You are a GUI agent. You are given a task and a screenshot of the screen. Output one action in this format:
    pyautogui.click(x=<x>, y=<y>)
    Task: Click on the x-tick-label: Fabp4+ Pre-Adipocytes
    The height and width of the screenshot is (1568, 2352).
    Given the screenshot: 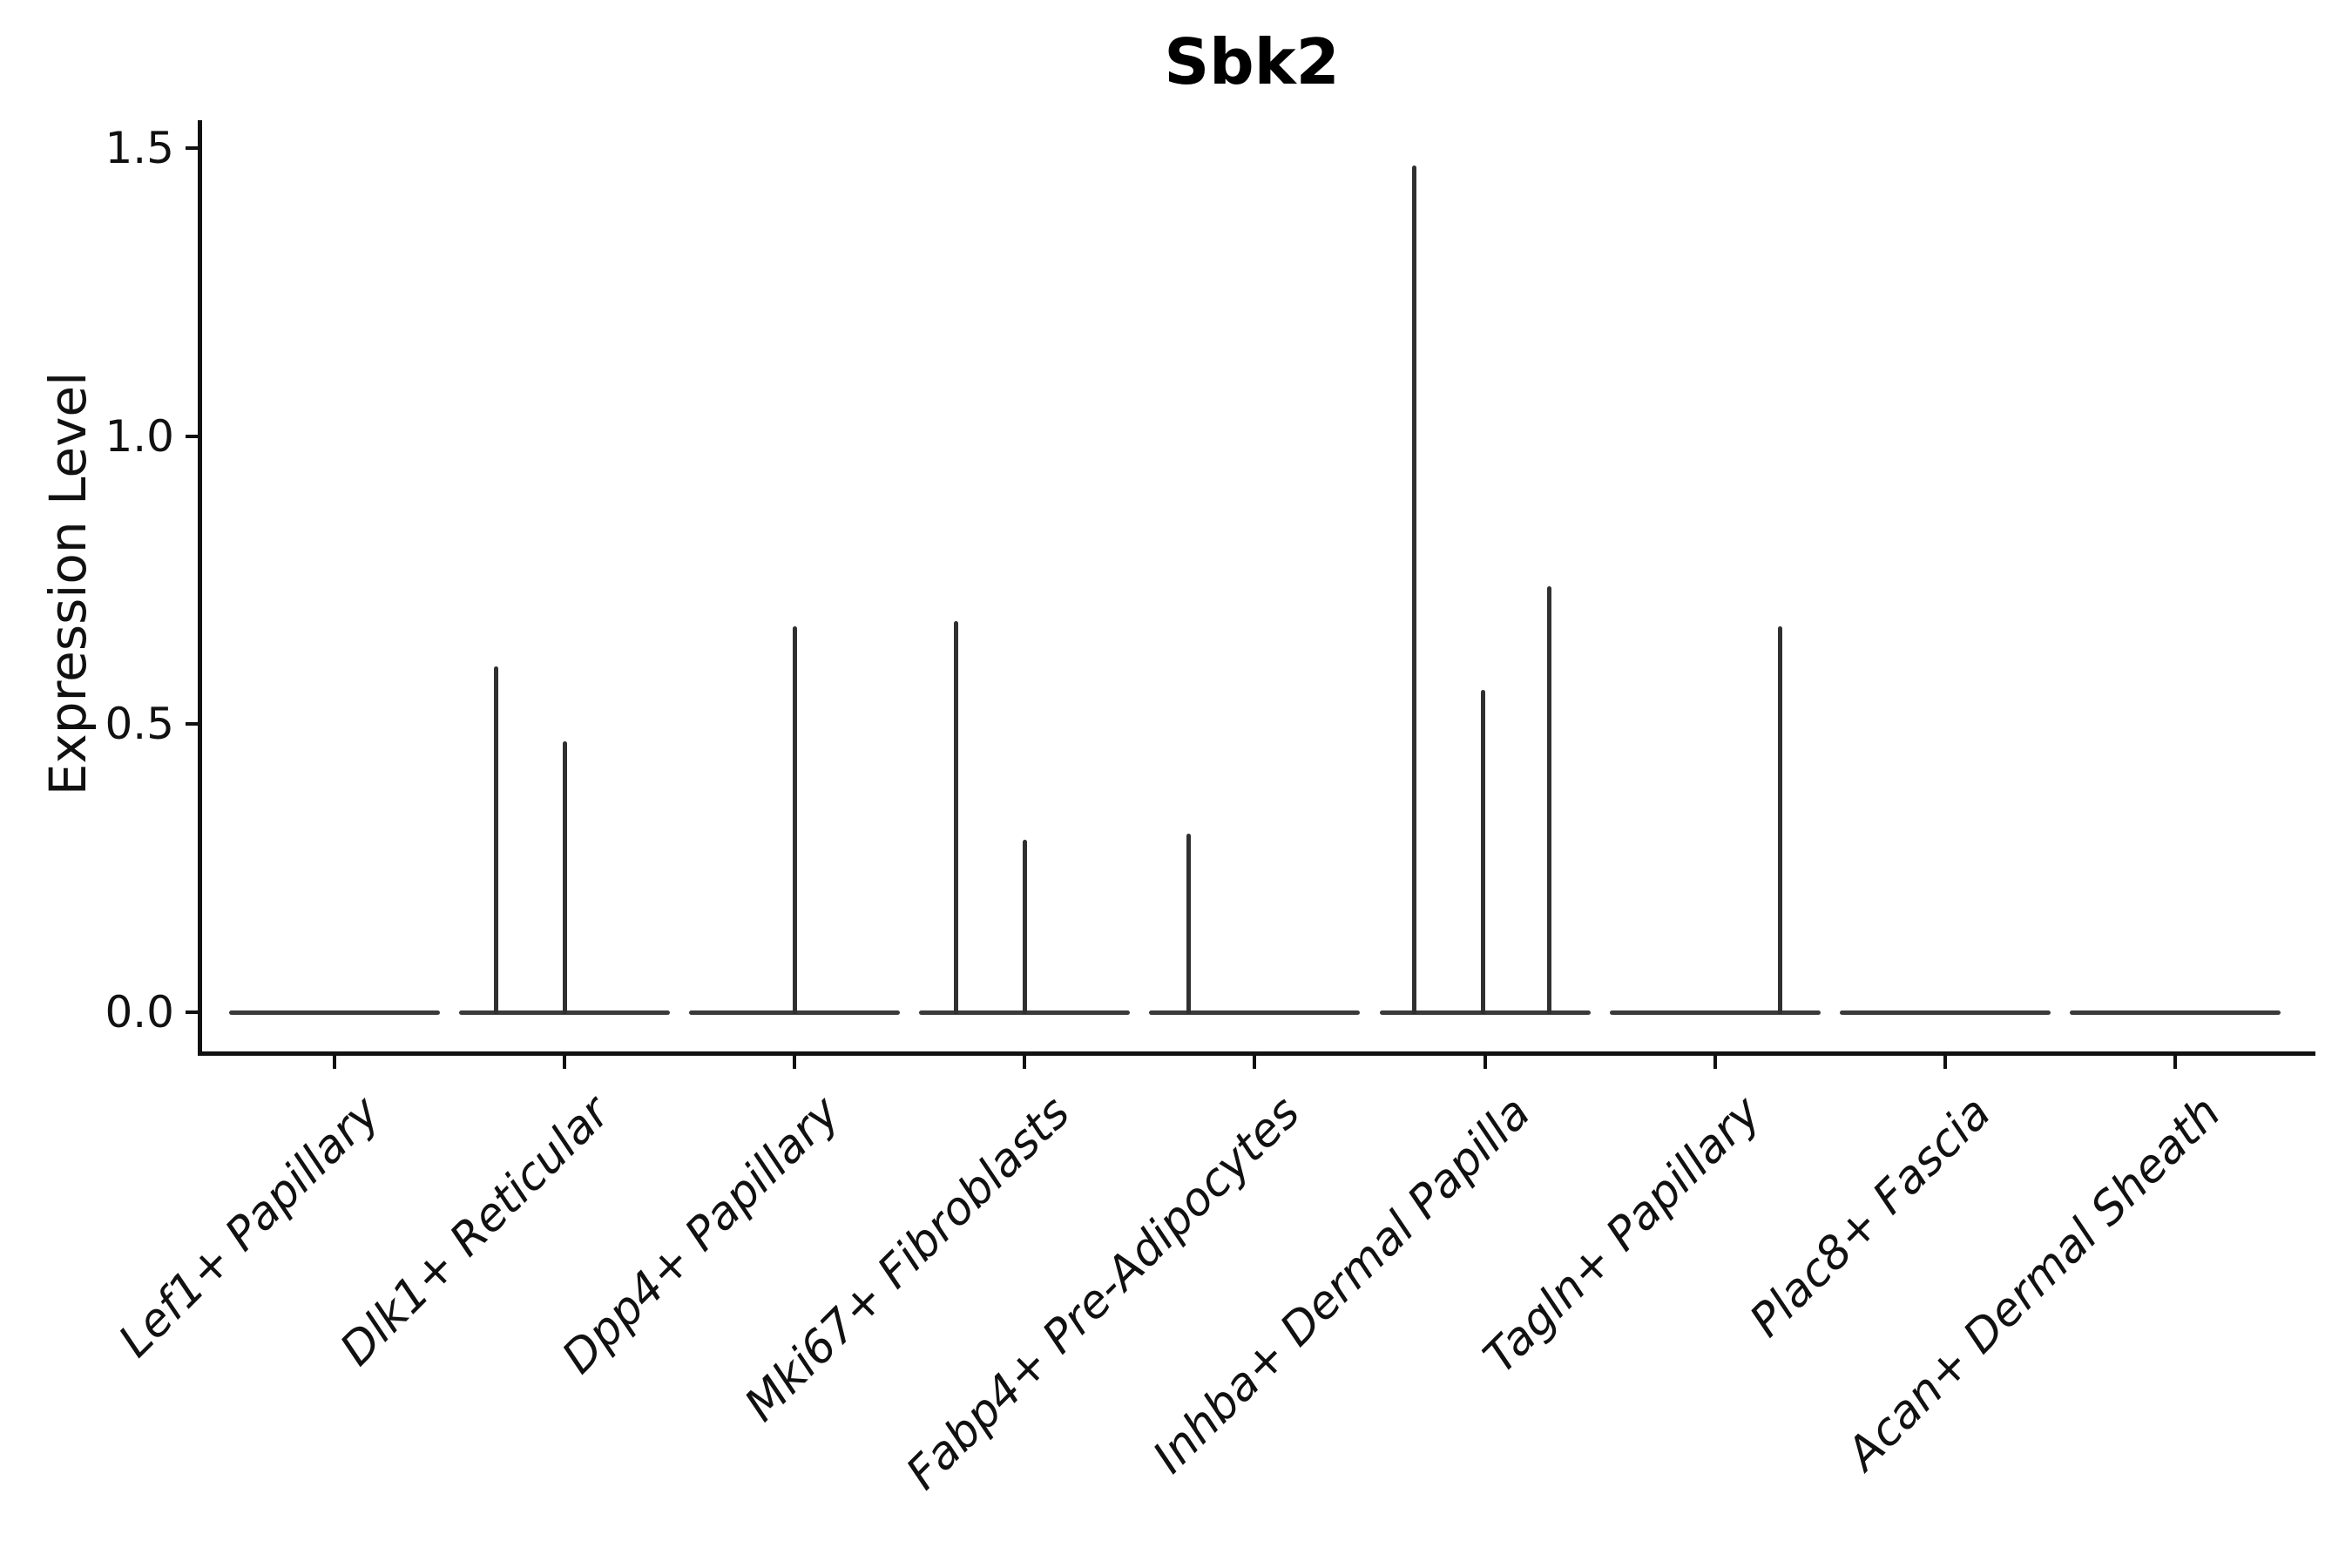 What is the action you would take?
    pyautogui.click(x=1103, y=1293)
    